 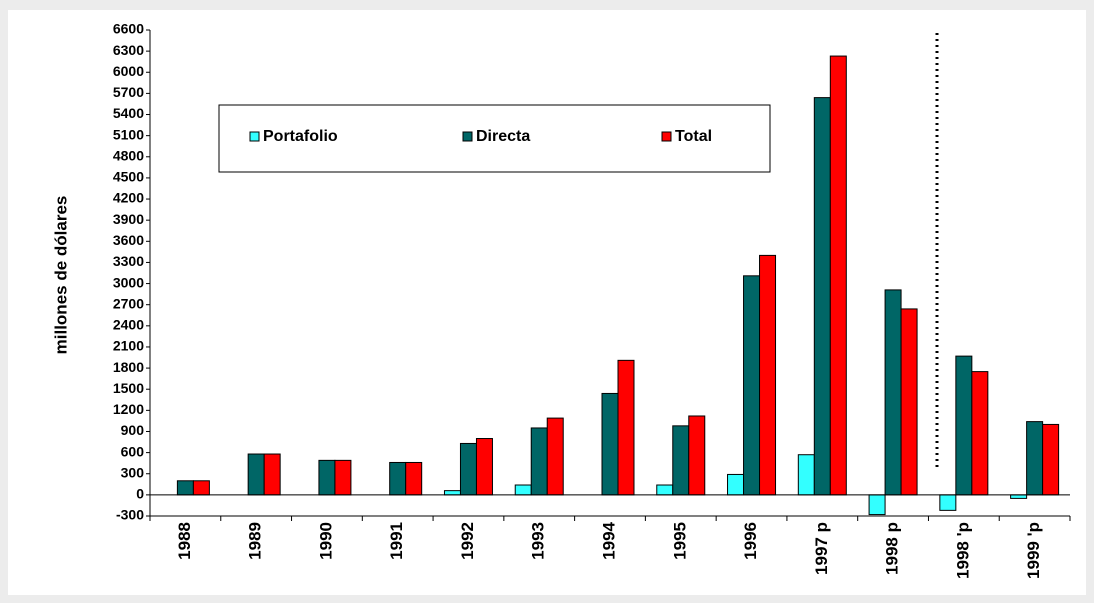 What do you see at coordinates (128, 303) in the screenshot?
I see `y-tick-label: 2700` at bounding box center [128, 303].